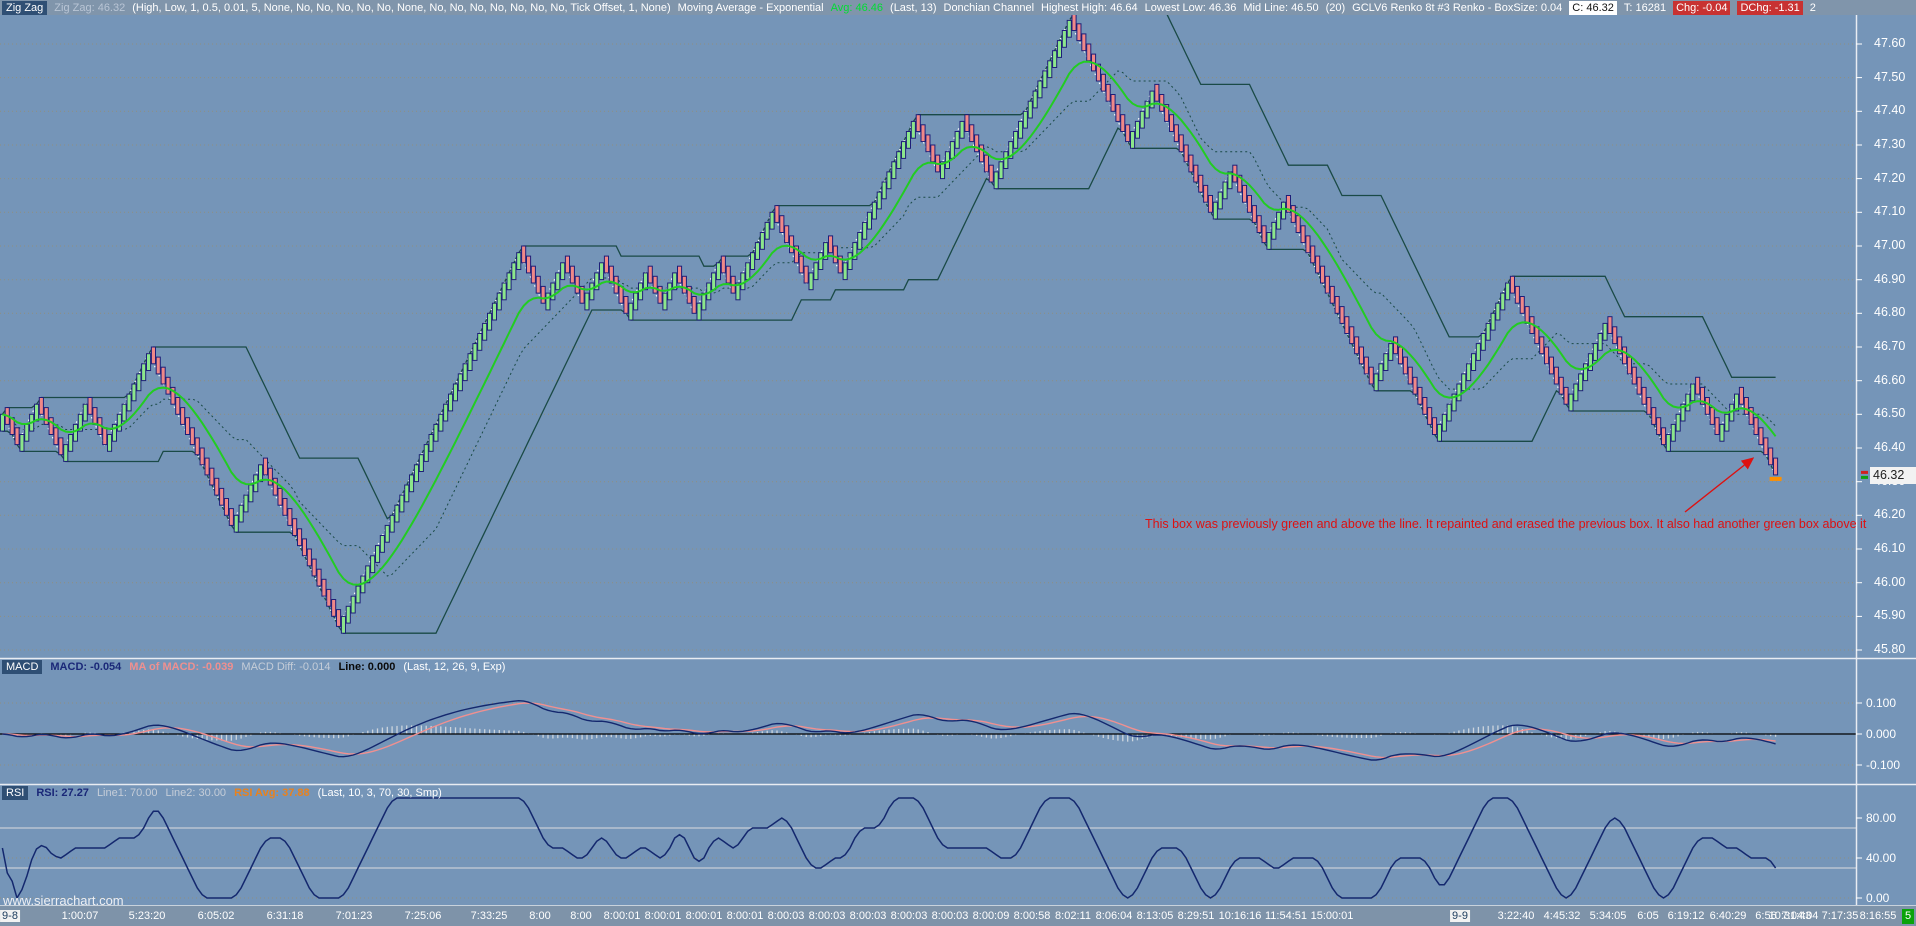 The height and width of the screenshot is (926, 1916). I want to click on macd-diff-value: MACD Diff: -0.014, so click(286, 667).